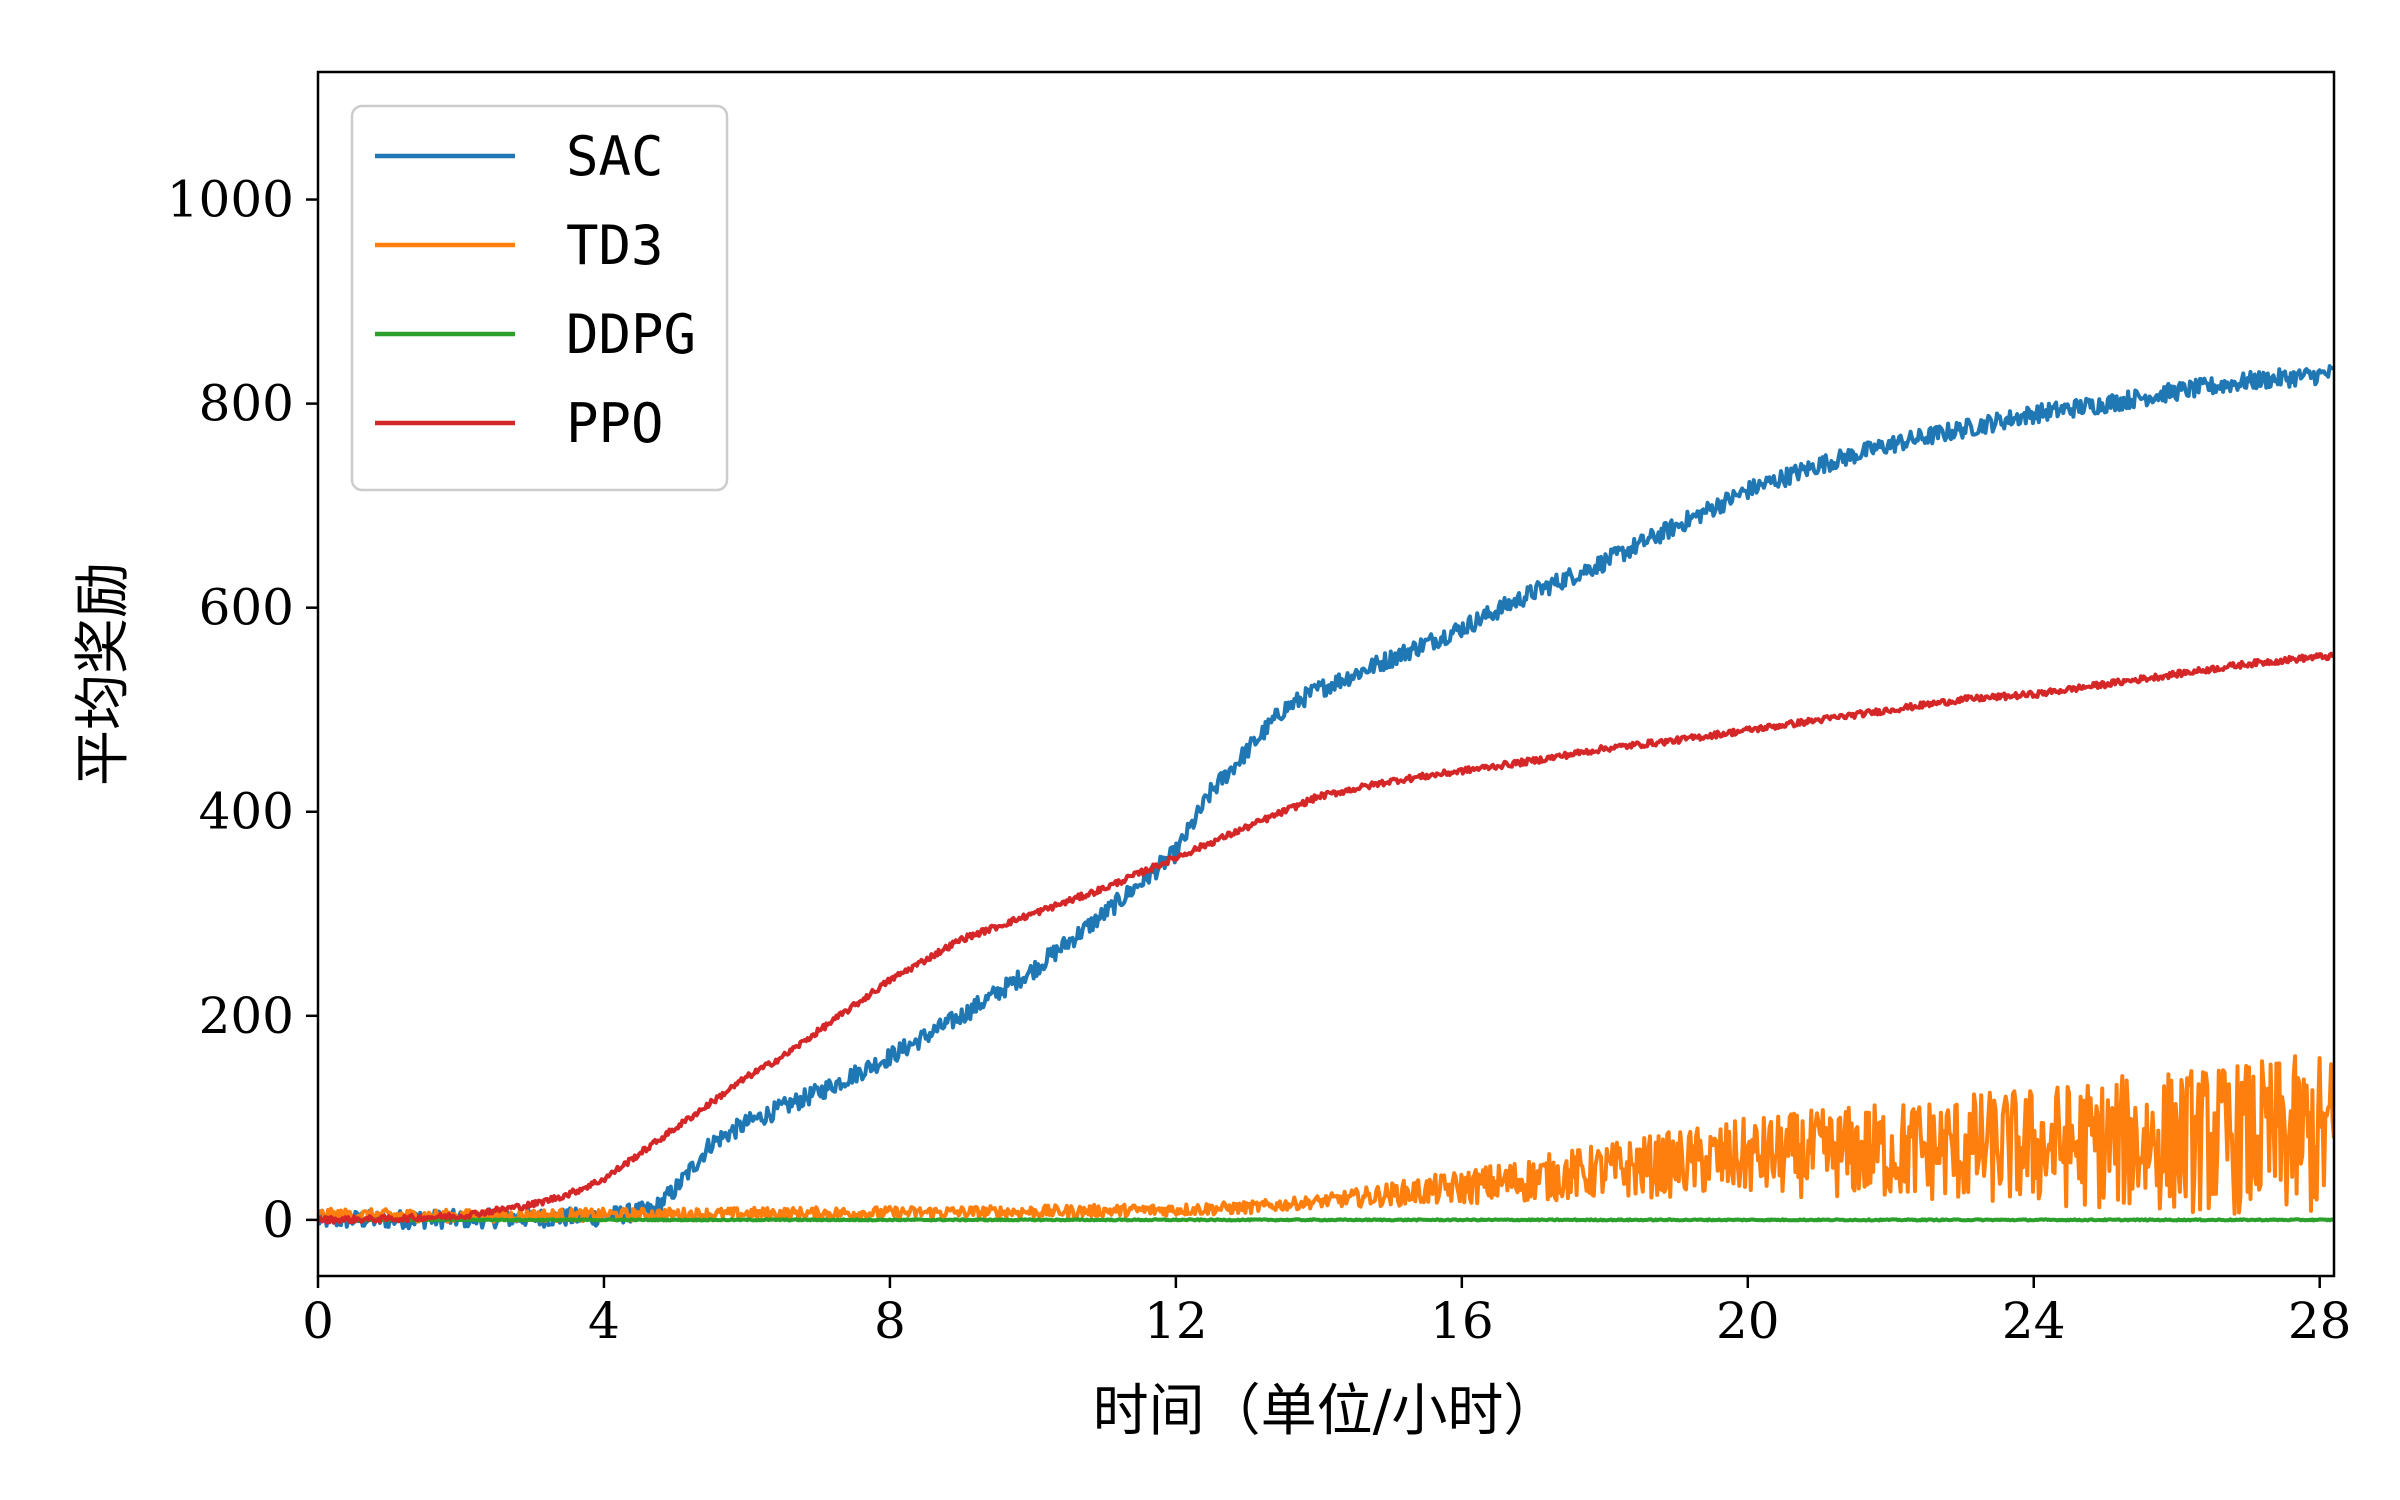 The image size is (2400, 1500). Describe the element at coordinates (246, 404) in the screenshot. I see `y-tick-label: 800` at that location.